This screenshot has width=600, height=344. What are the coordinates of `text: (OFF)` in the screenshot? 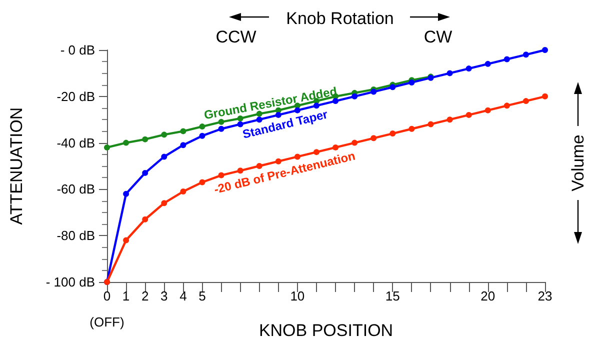 It's located at (107, 322).